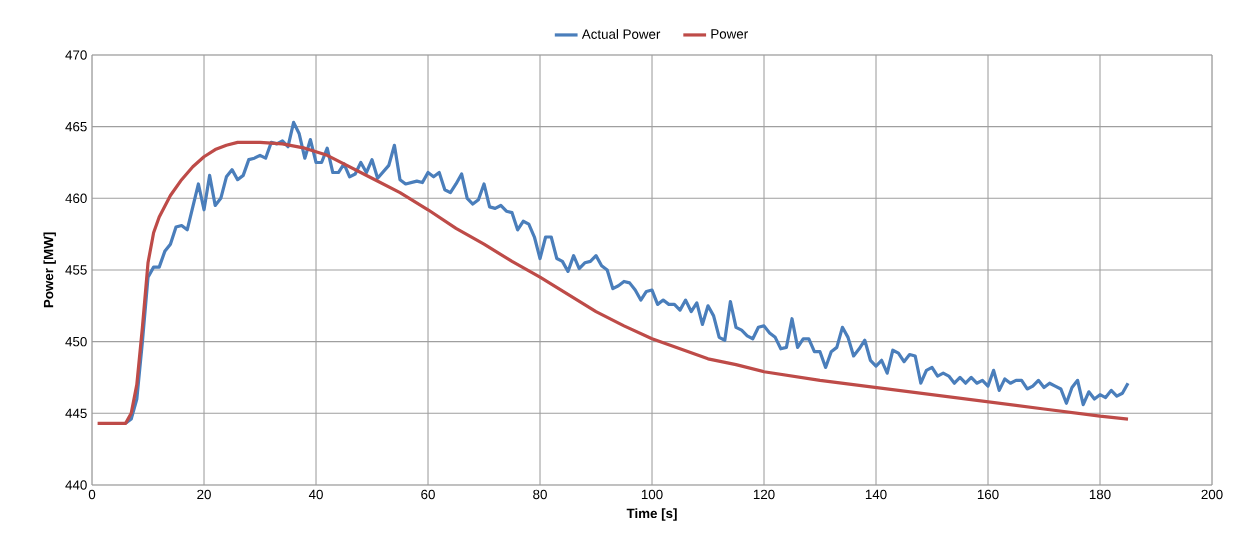  I want to click on x-tick-label: 100, so click(652, 494).